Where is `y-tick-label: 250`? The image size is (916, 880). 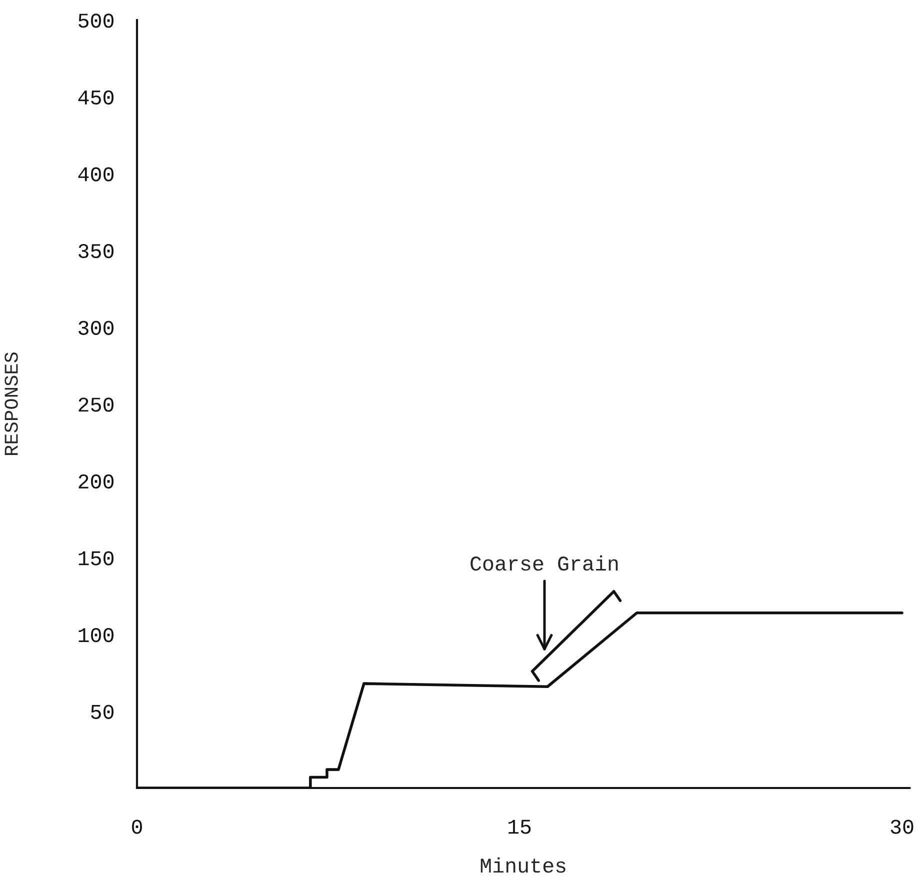
y-tick-label: 250 is located at coordinates (96, 405).